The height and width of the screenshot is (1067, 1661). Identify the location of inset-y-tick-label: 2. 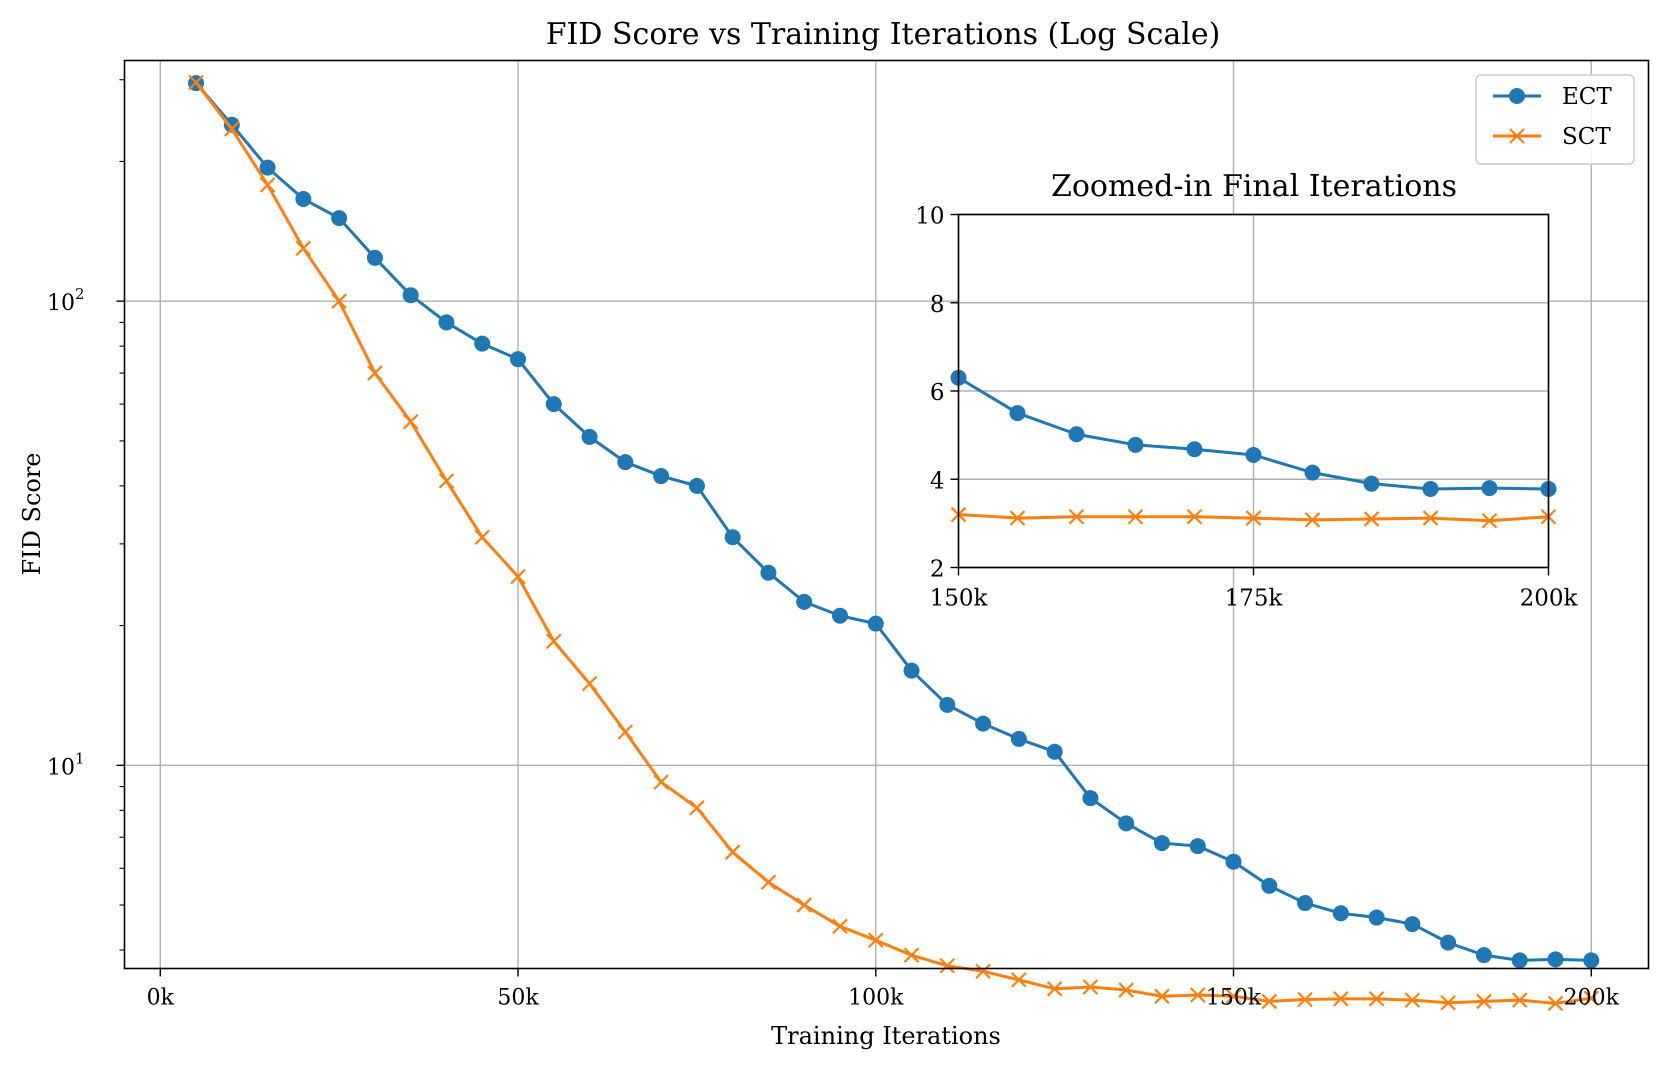
(937, 570).